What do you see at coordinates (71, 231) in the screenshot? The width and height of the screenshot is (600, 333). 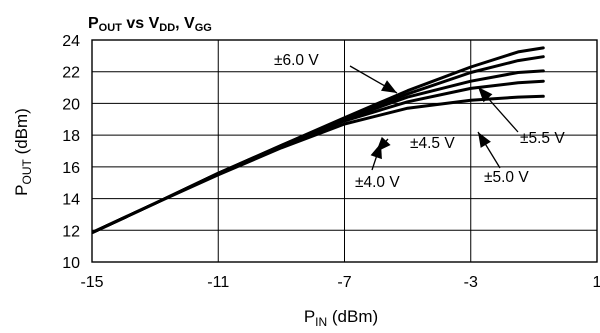 I see `y-tick-label: 12` at bounding box center [71, 231].